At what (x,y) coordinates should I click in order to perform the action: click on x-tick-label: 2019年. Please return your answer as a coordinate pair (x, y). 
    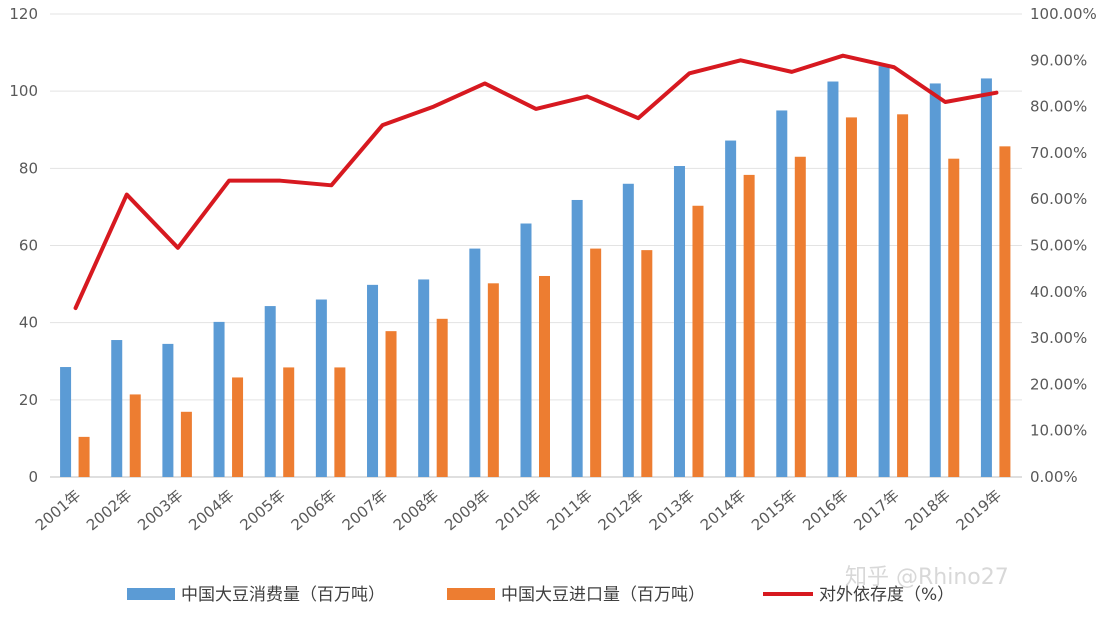
    Looking at the image, I should click on (979, 510).